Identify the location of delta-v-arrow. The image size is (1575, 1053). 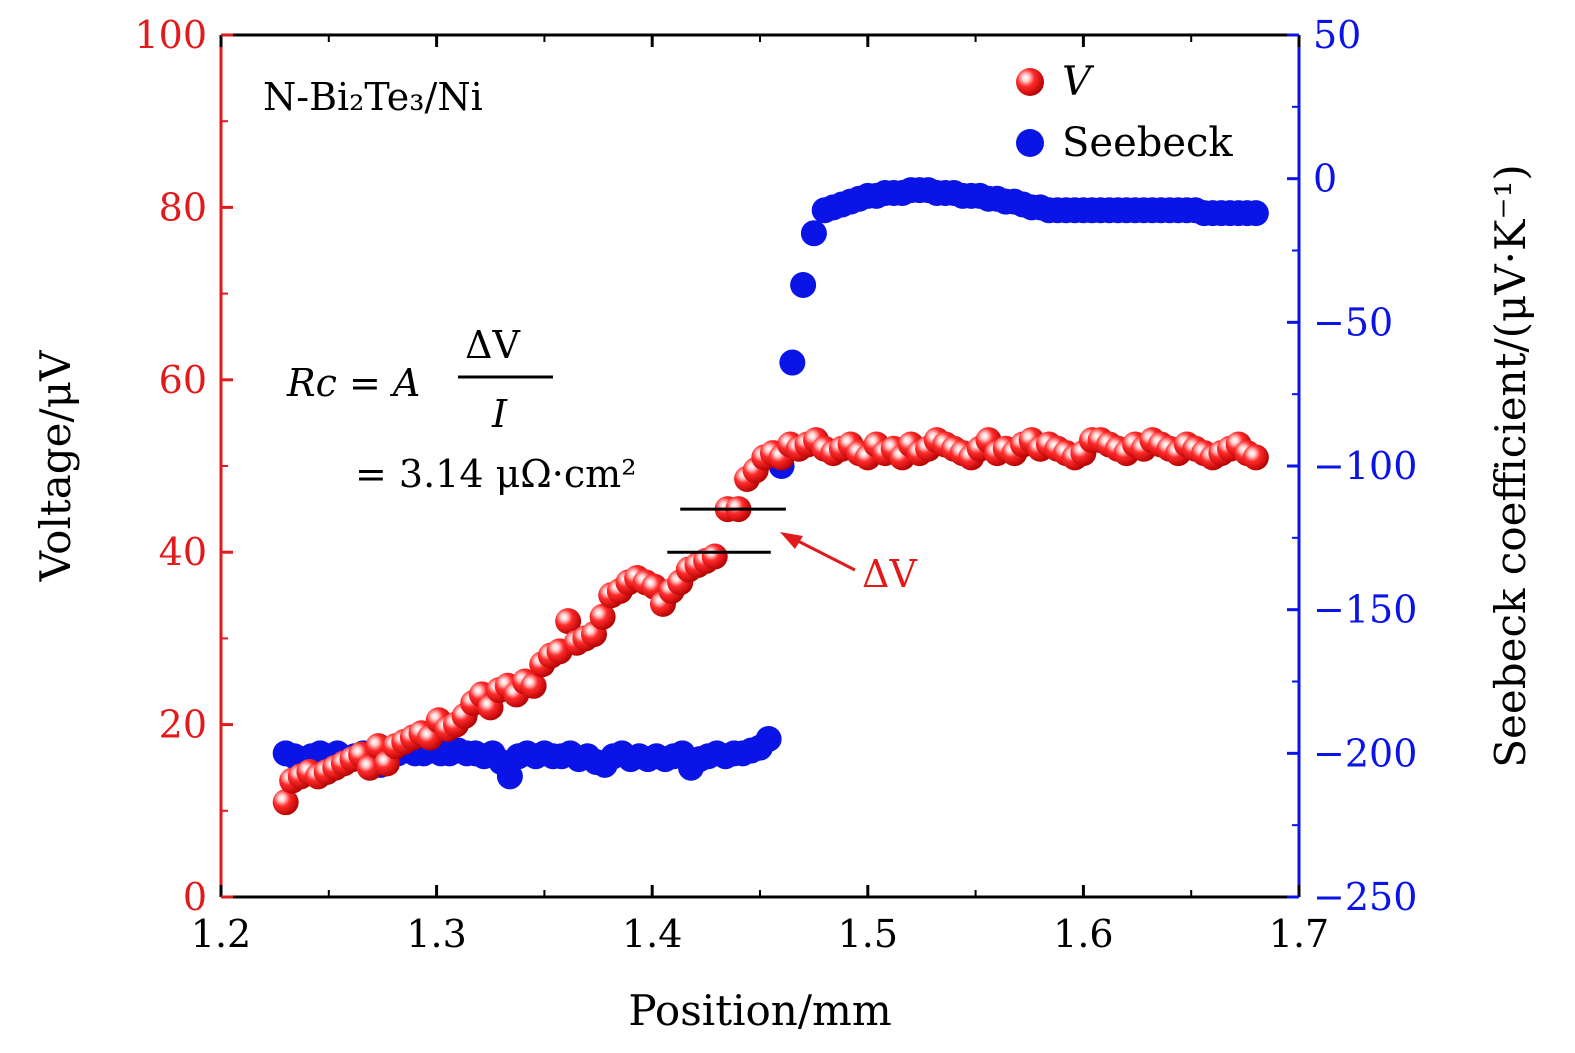
(818, 552).